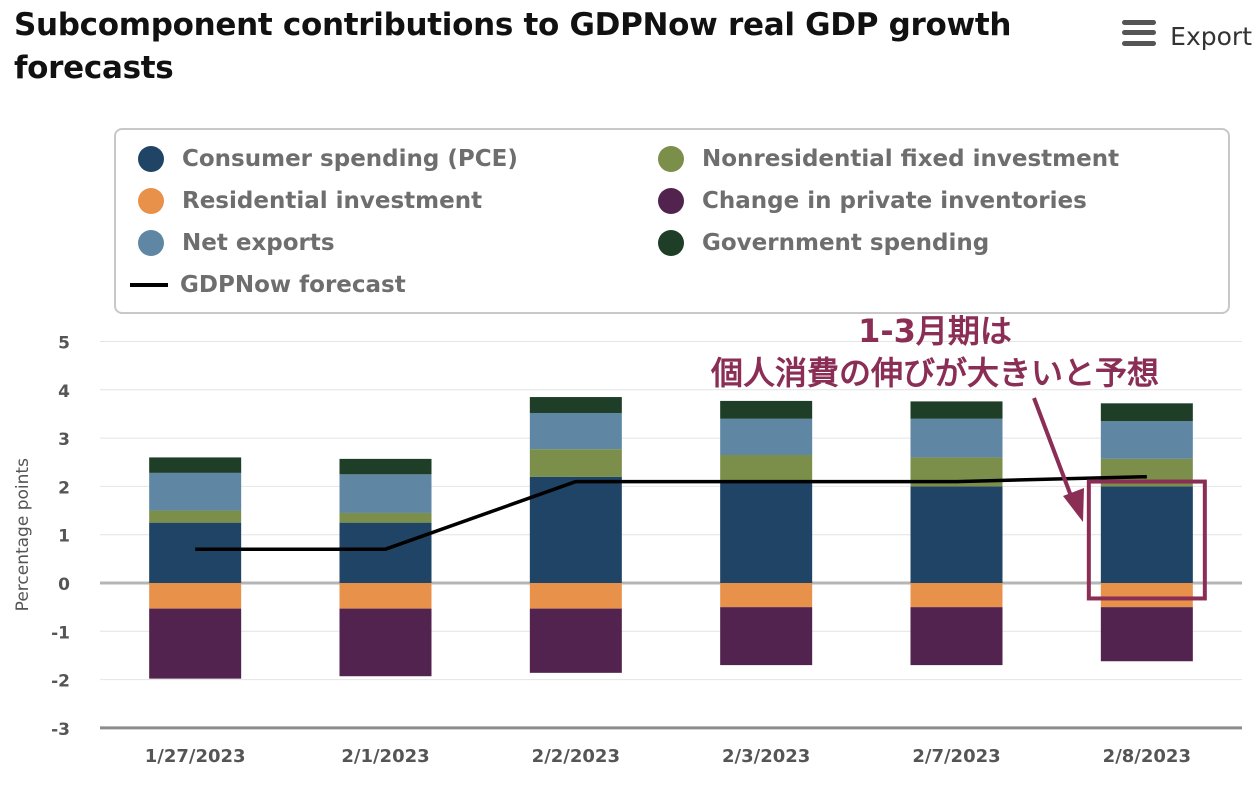 The width and height of the screenshot is (1258, 788). I want to click on legend-item-inventories: Change in private inventories, so click(872, 201).